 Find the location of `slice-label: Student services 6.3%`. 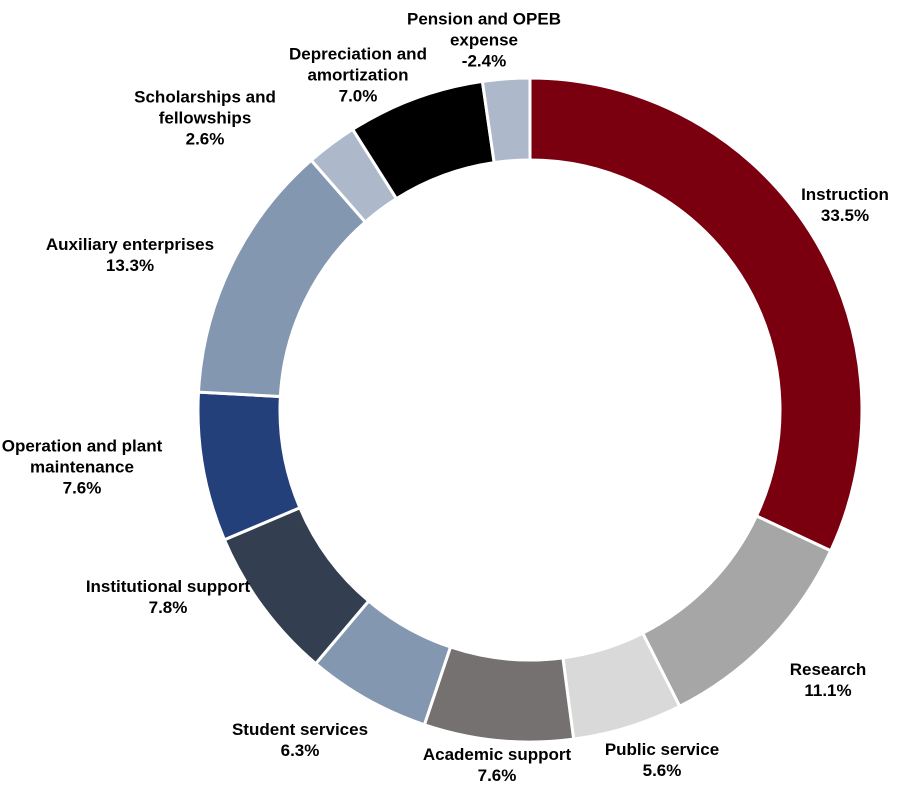

slice-label: Student services 6.3% is located at coordinates (300, 740).